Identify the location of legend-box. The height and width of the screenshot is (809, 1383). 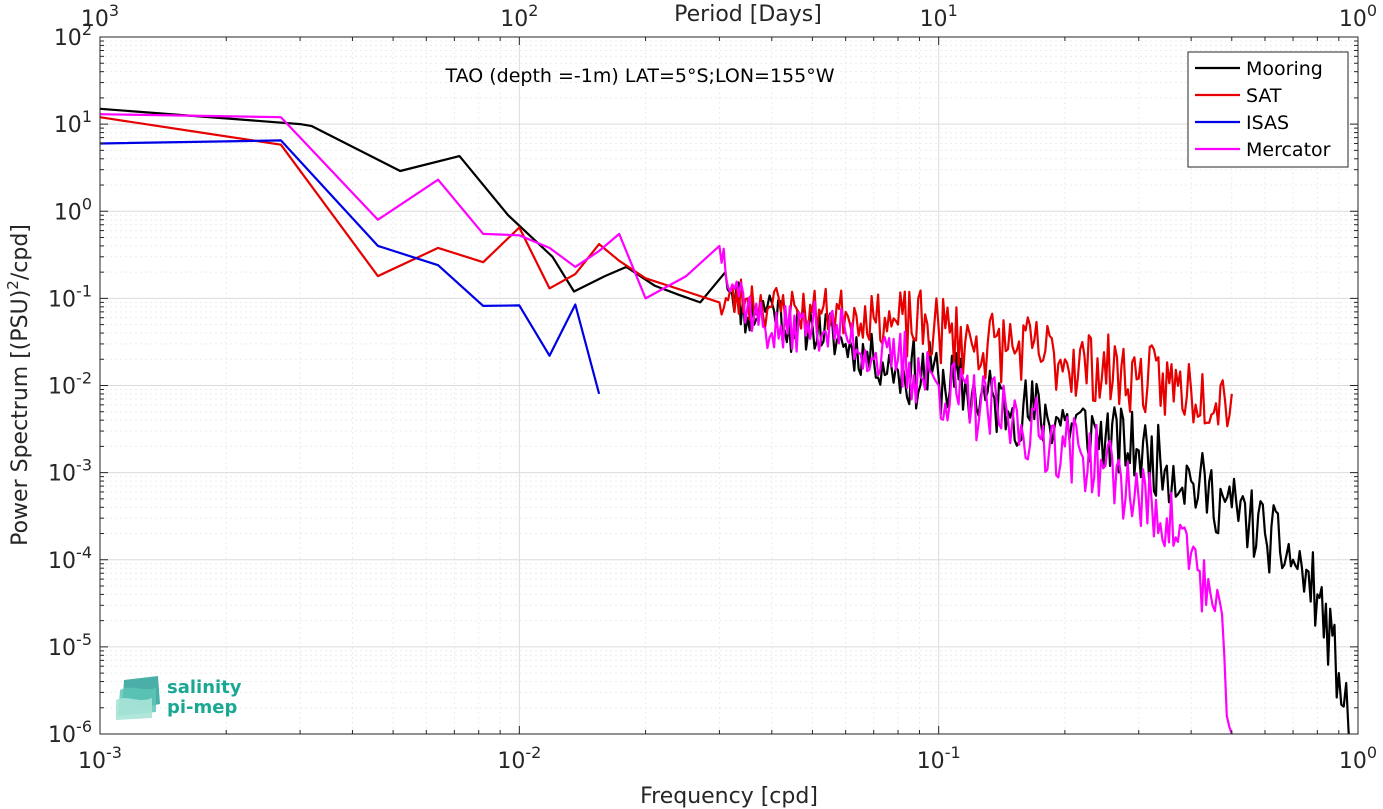
(1268, 109).